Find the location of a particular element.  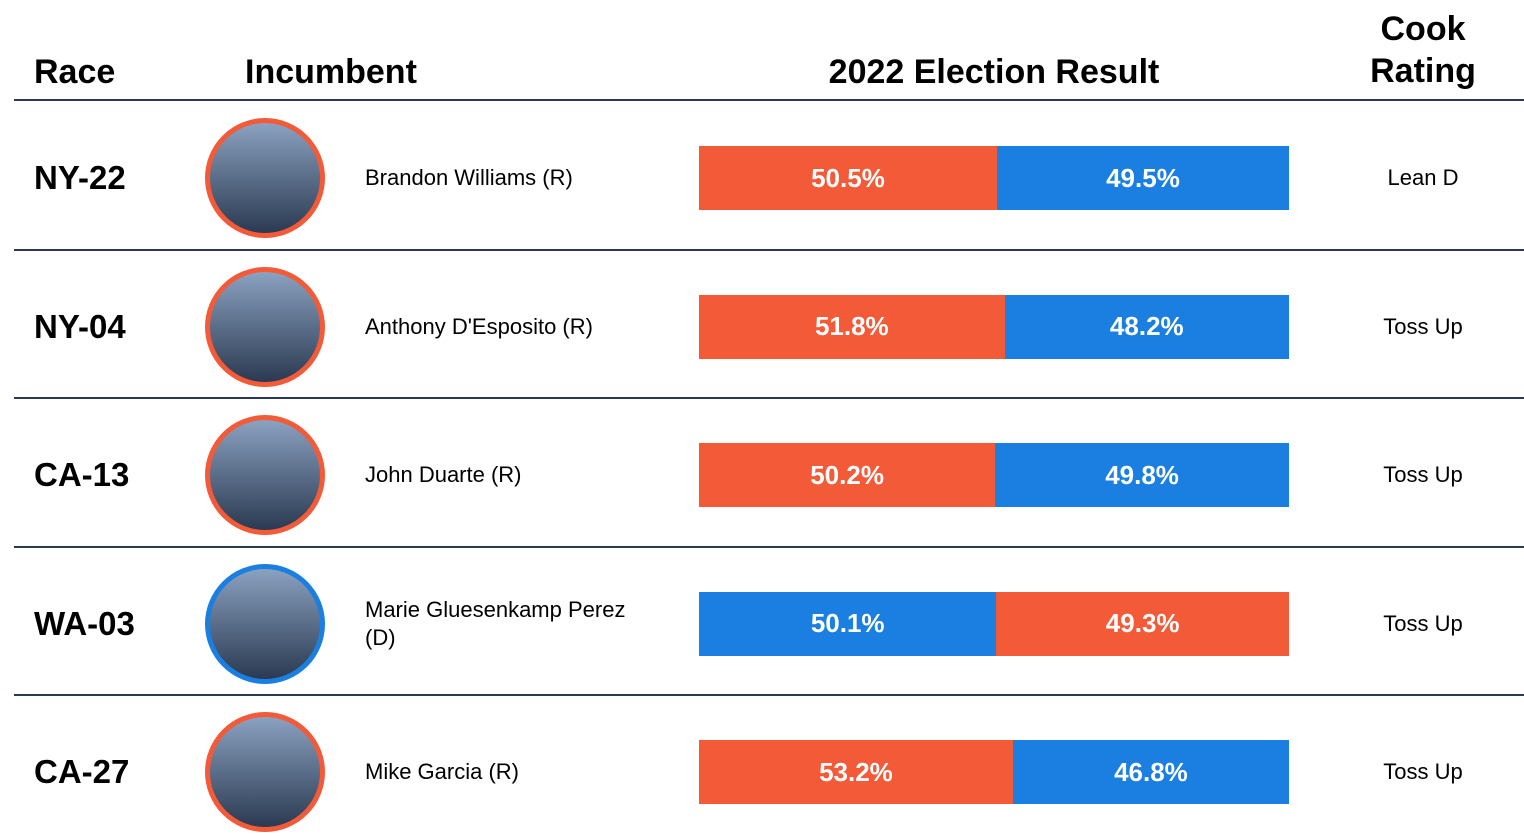

result-label: 50.1% is located at coordinates (847, 623).